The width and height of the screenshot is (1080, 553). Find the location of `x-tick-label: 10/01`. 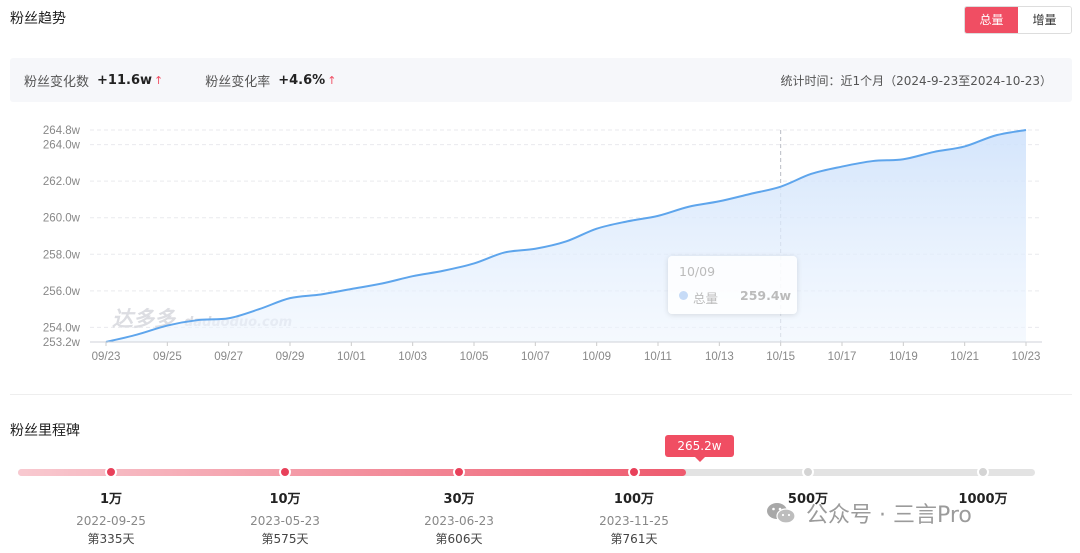

x-tick-label: 10/01 is located at coordinates (351, 357).